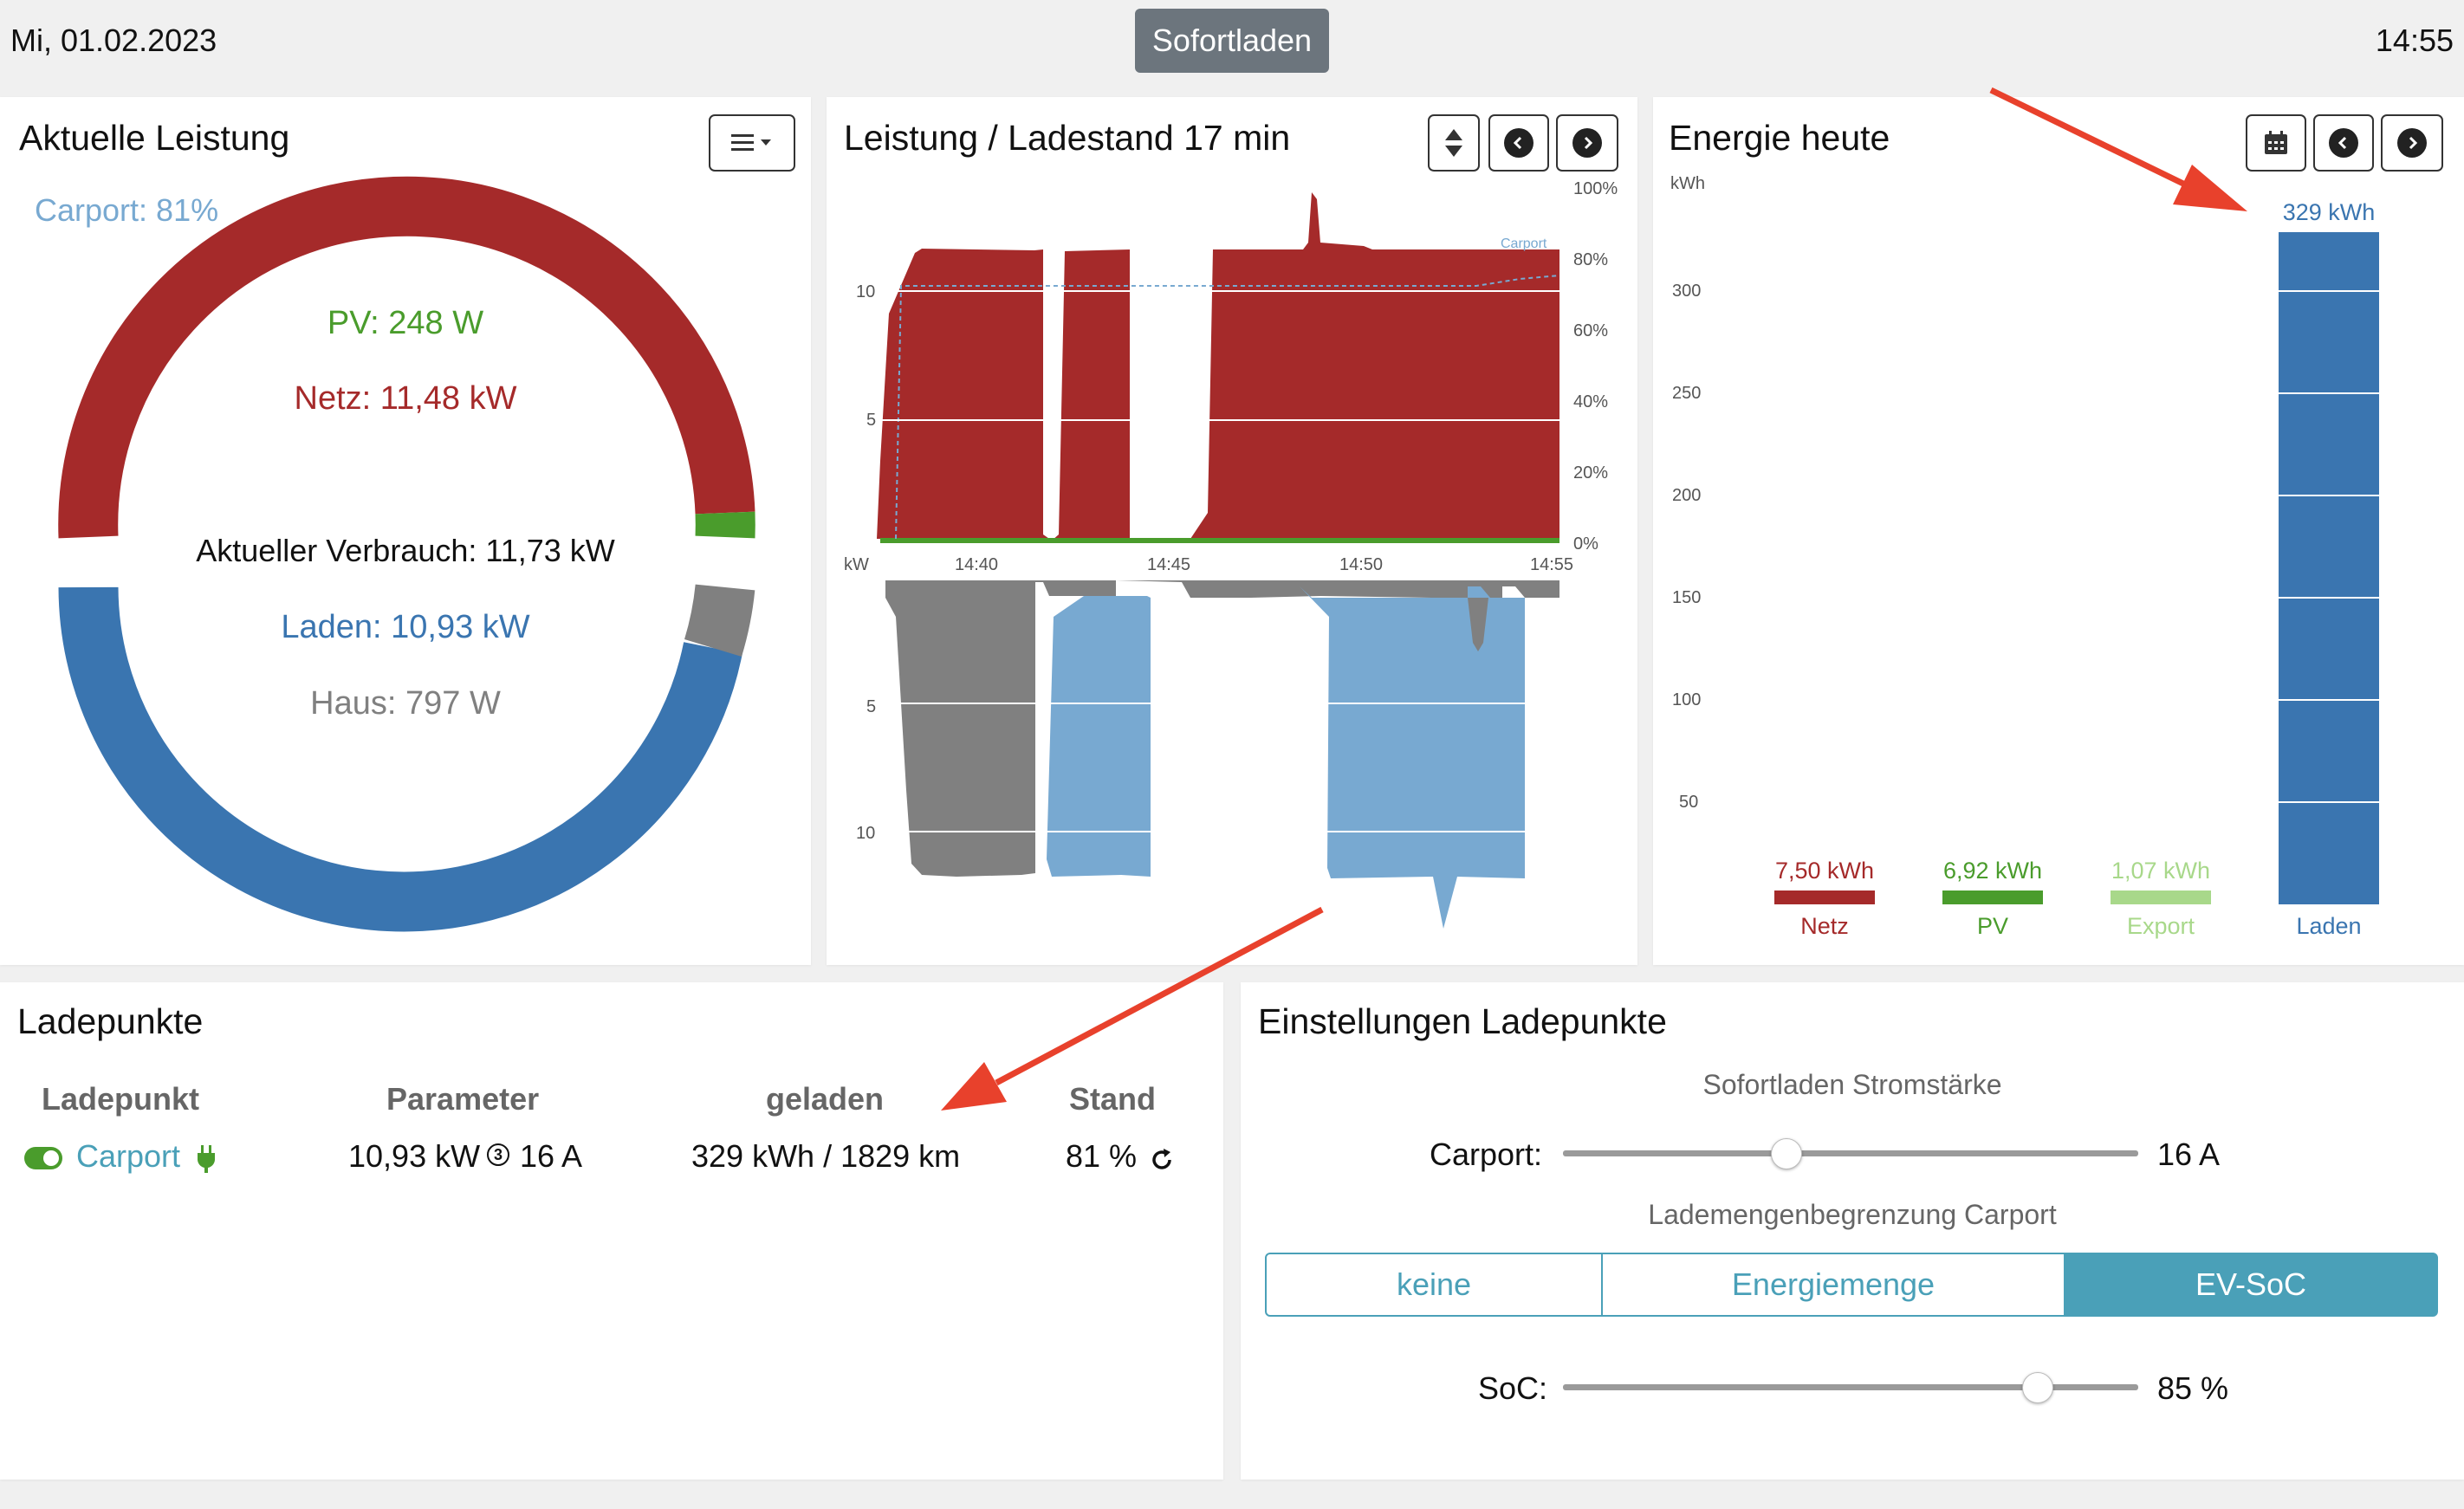 The width and height of the screenshot is (2464, 1509). What do you see at coordinates (1591, 331) in the screenshot?
I see `soc-tick: 60%` at bounding box center [1591, 331].